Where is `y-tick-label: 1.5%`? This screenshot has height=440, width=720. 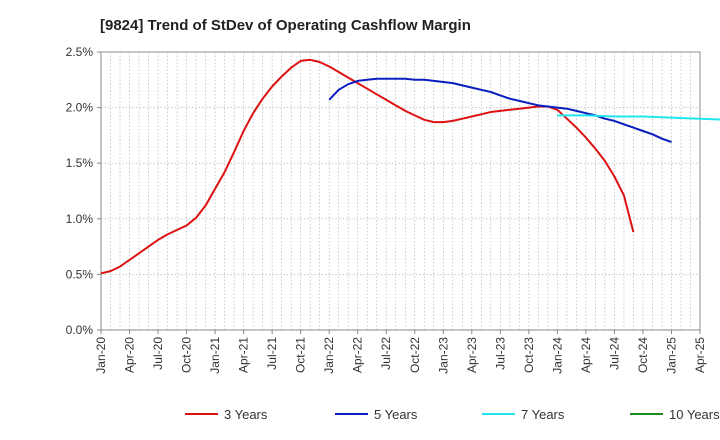
y-tick-label: 1.5% is located at coordinates (80, 163).